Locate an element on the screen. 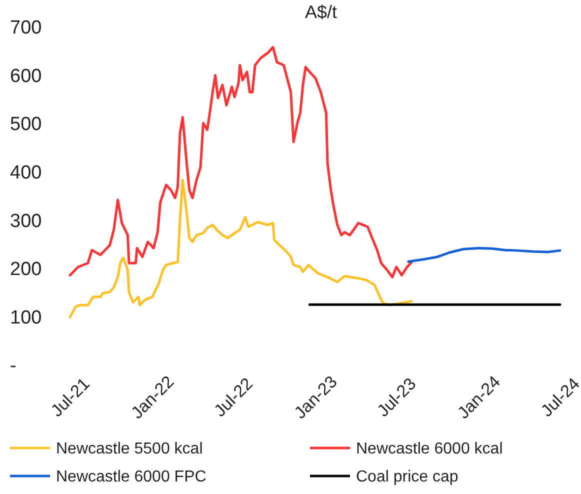  y-tick-label: 700 is located at coordinates (26, 28).